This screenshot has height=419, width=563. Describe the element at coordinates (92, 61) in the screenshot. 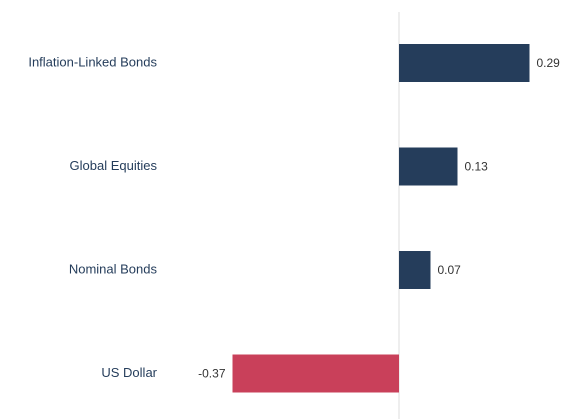

I see `category-label: Inflation-Linked Bonds` at that location.